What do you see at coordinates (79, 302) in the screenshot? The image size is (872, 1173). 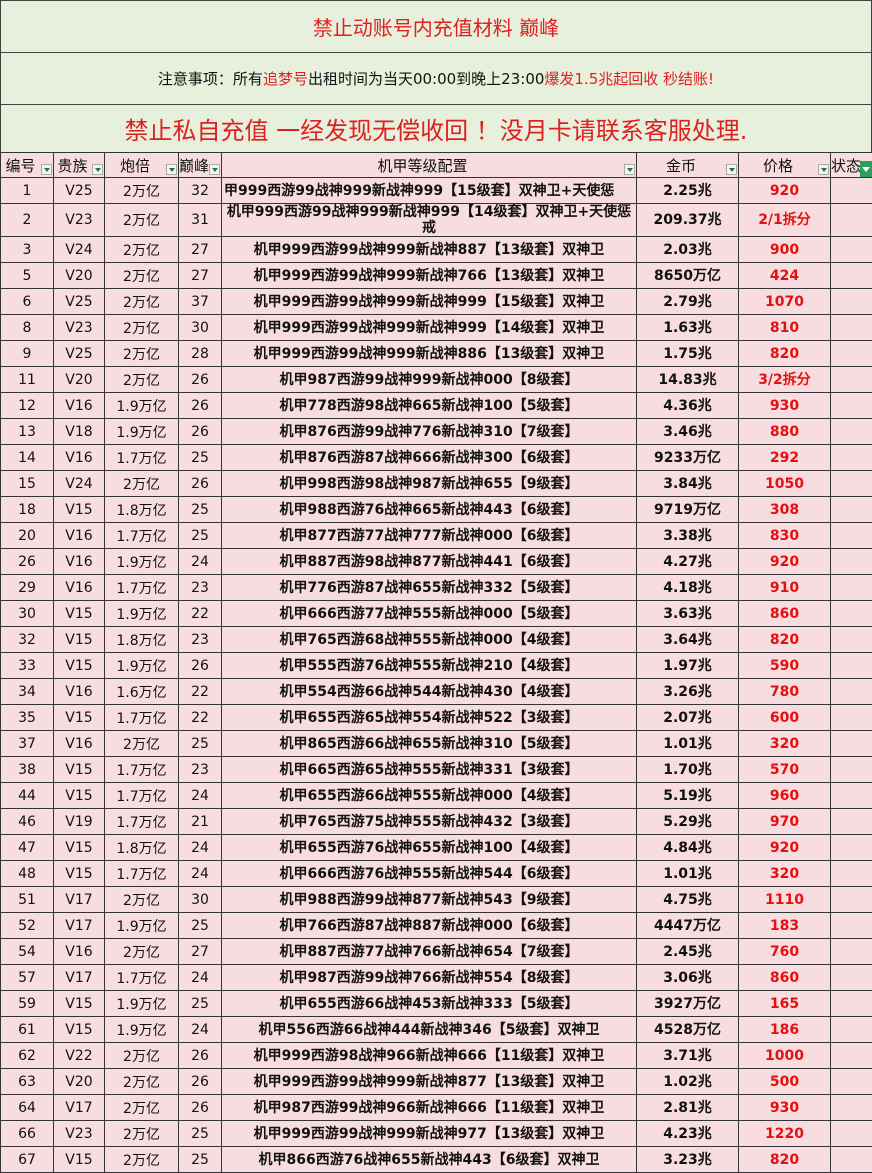 I see `cell-vip: V25` at bounding box center [79, 302].